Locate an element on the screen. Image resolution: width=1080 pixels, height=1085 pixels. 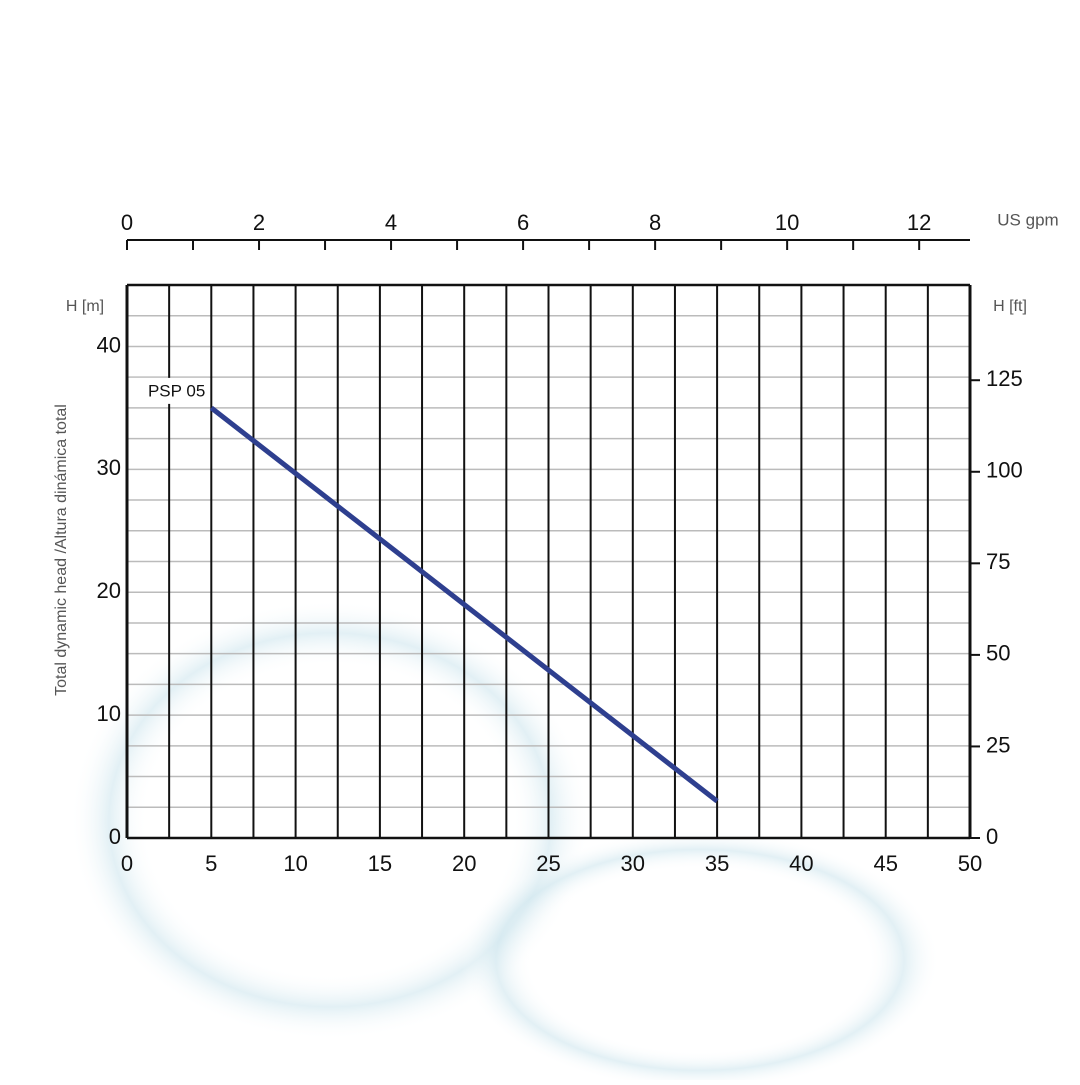
x-tick-label: 15 is located at coordinates (380, 863).